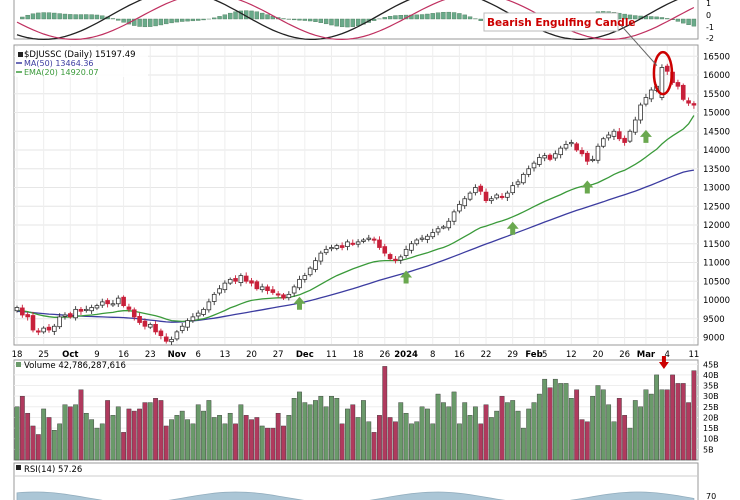 Image resolution: width=740 pixels, height=500 pixels. What do you see at coordinates (716, 207) in the screenshot?
I see `price-tick-label: 12500` at bounding box center [716, 207].